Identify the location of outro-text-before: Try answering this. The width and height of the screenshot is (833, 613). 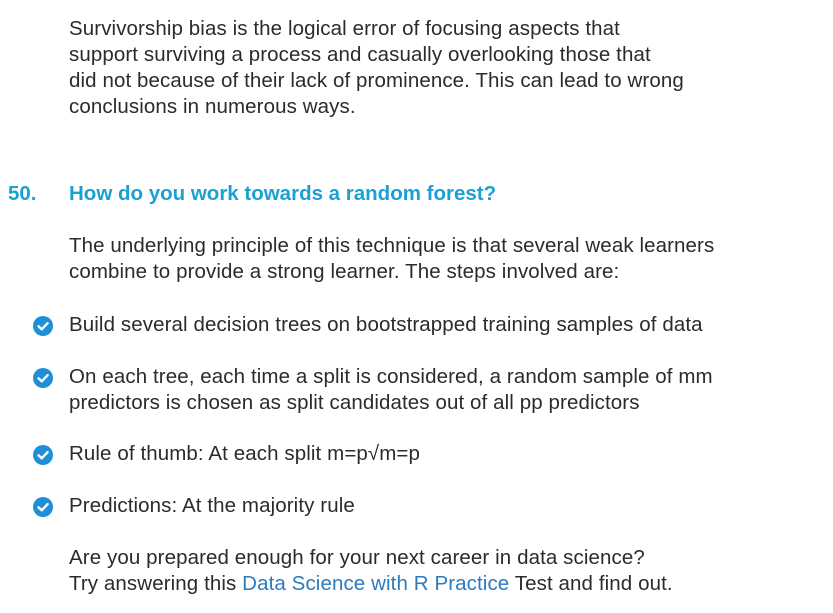
(156, 583).